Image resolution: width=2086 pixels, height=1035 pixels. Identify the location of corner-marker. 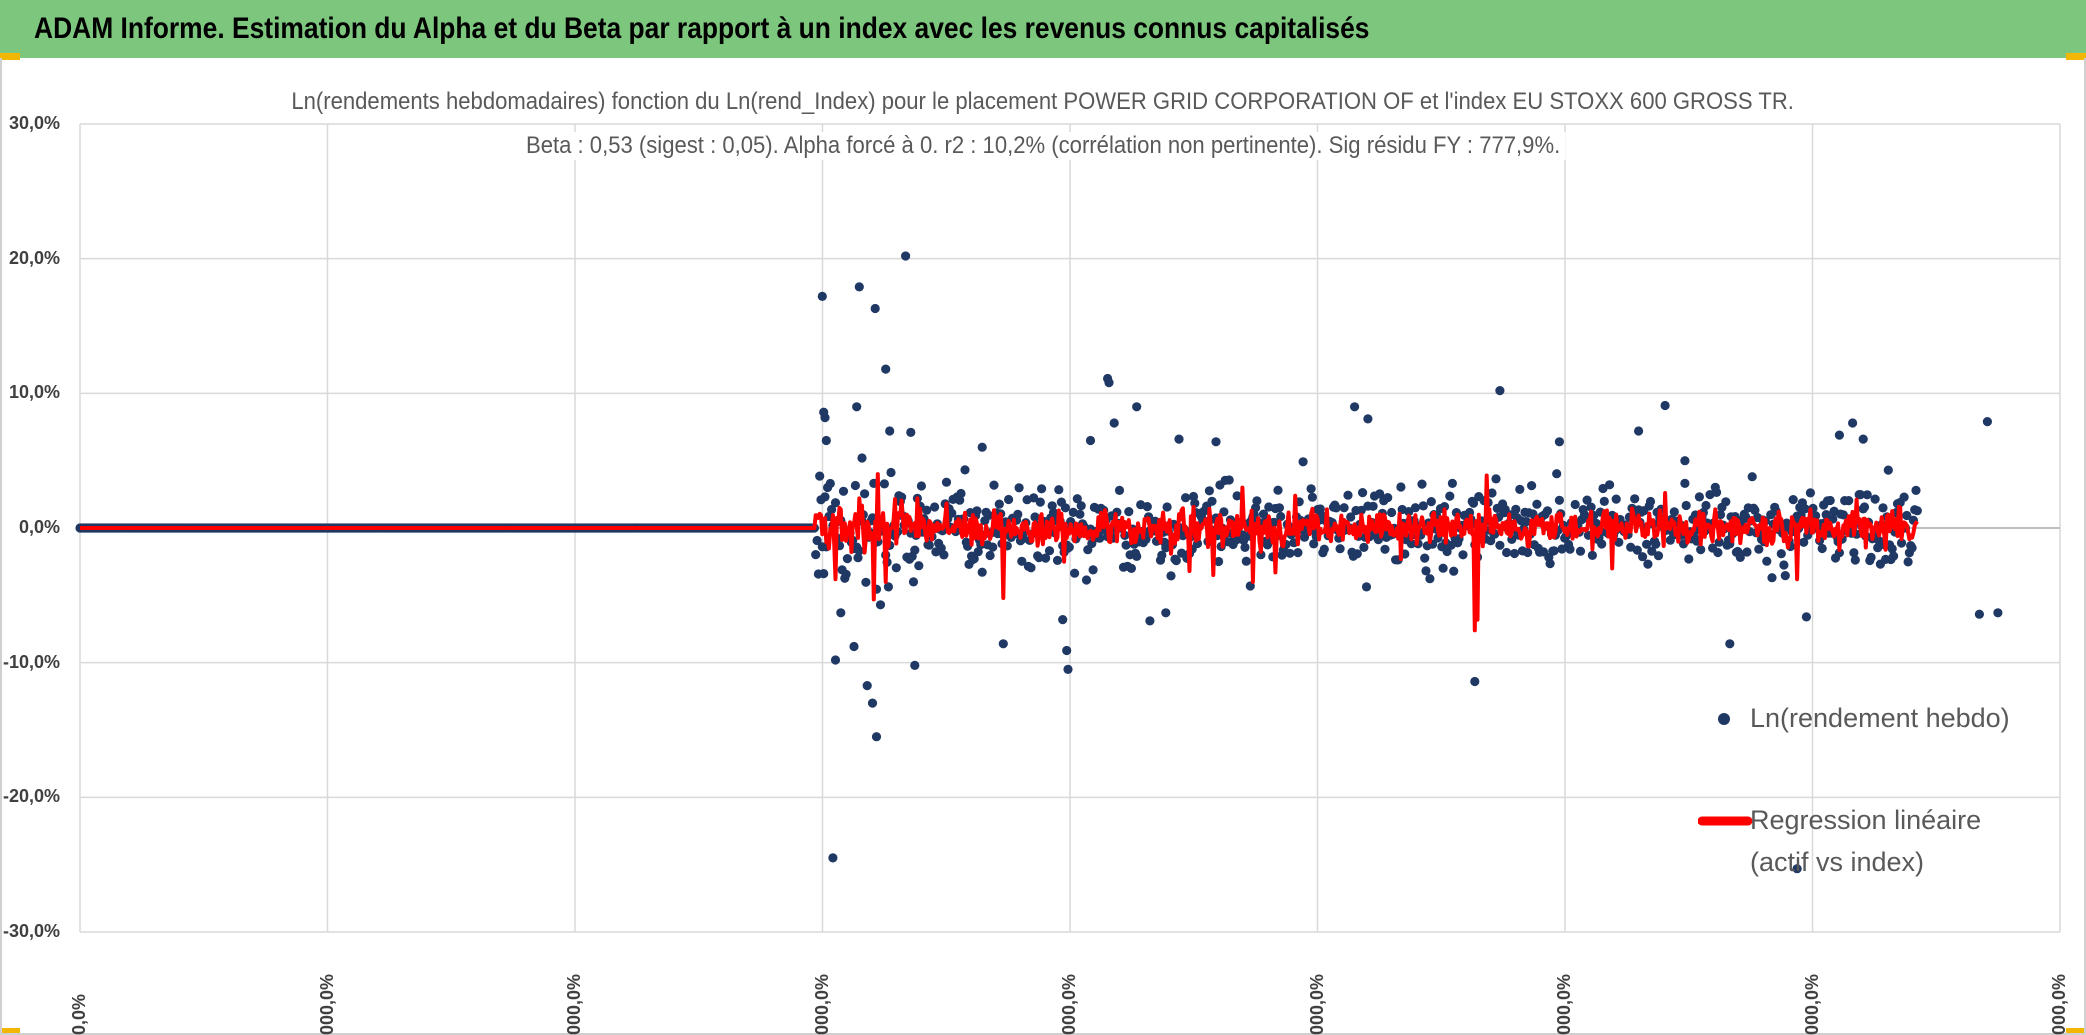
(10, 56).